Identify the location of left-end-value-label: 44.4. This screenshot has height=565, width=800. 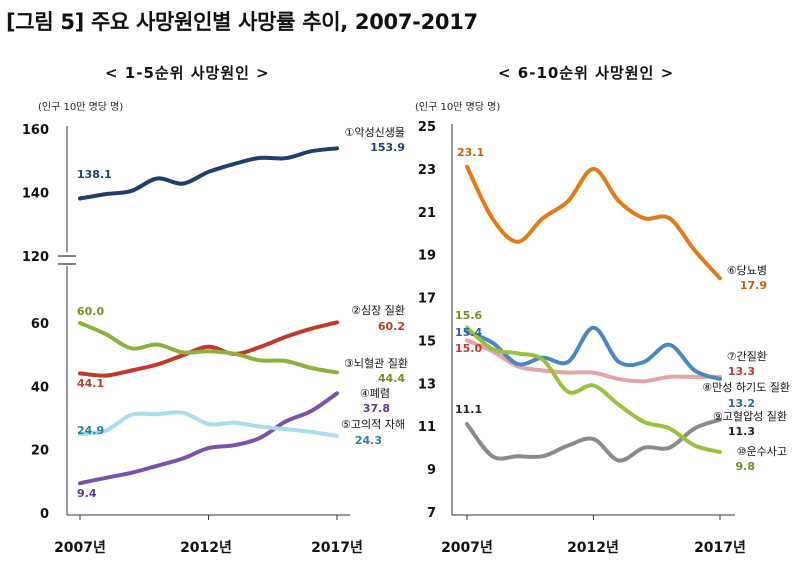
(391, 378).